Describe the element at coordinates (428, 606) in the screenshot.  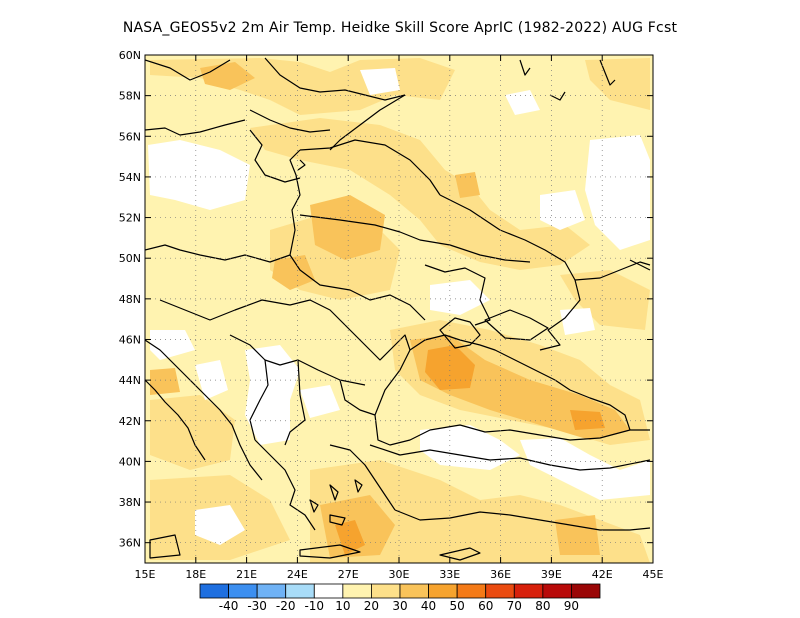
I see `colorbar-label: 40` at that location.